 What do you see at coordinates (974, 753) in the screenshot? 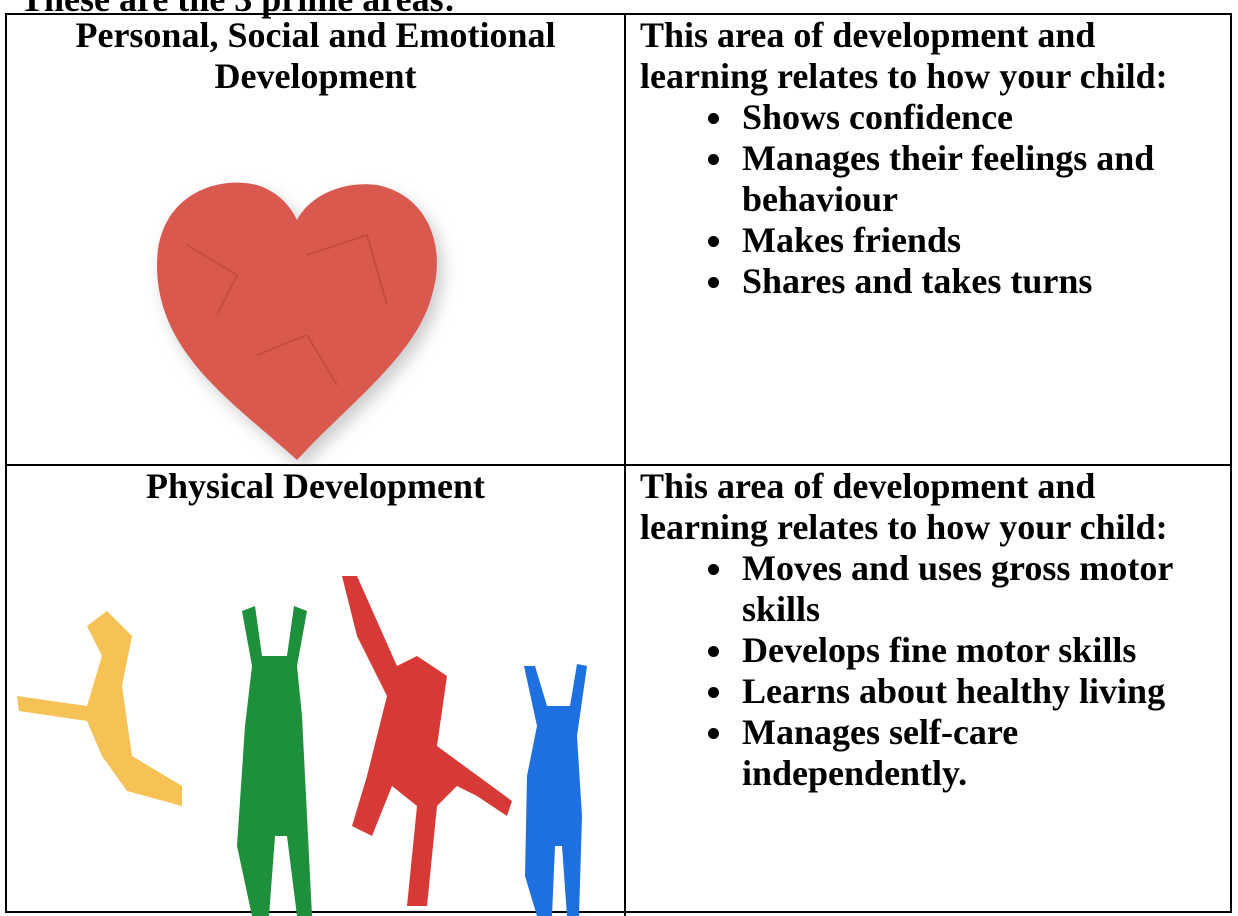
I see `bullet-item: Manages self-care independently.` at bounding box center [974, 753].